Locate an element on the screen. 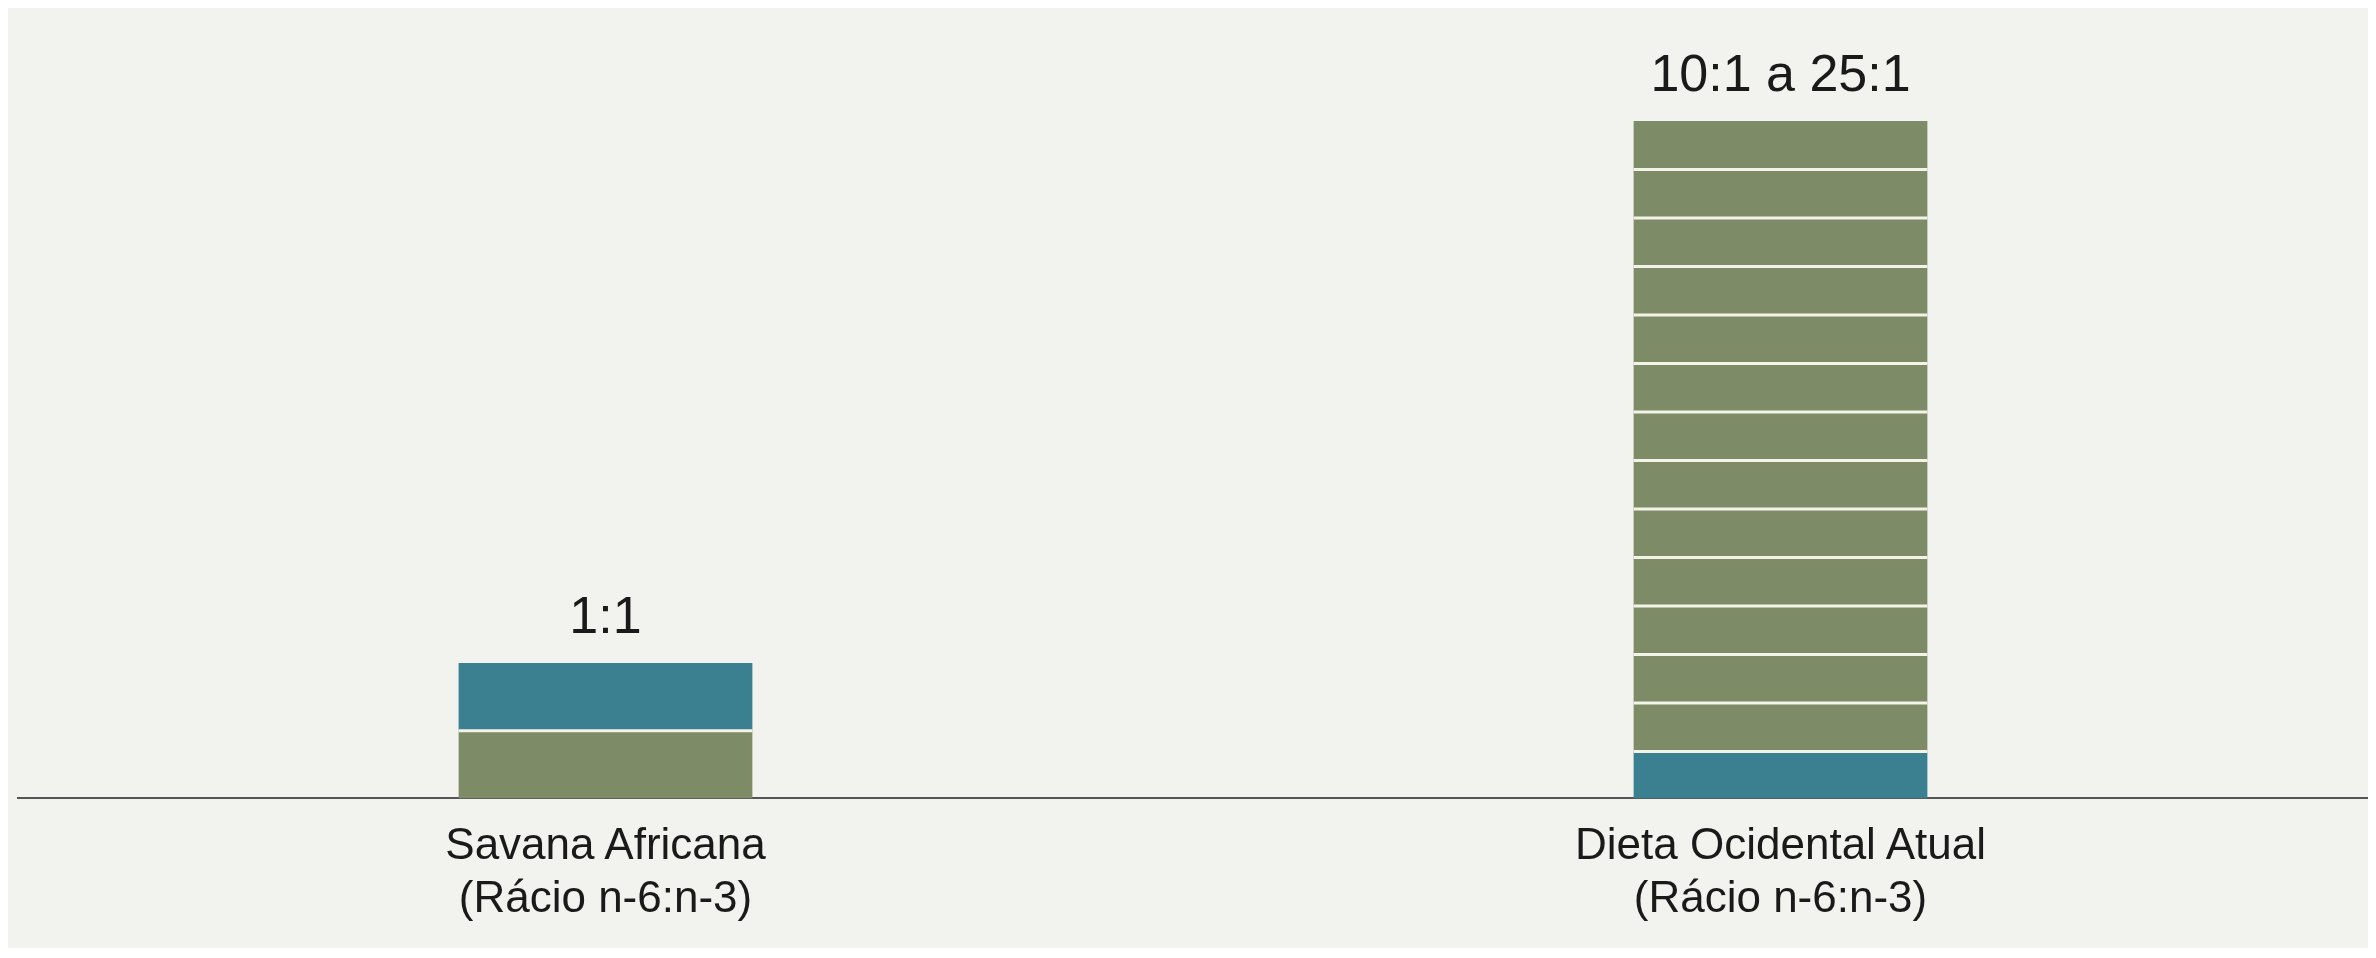 This screenshot has width=2376, height=958. total-label: 10:1 a 25:1 is located at coordinates (1780, 73).